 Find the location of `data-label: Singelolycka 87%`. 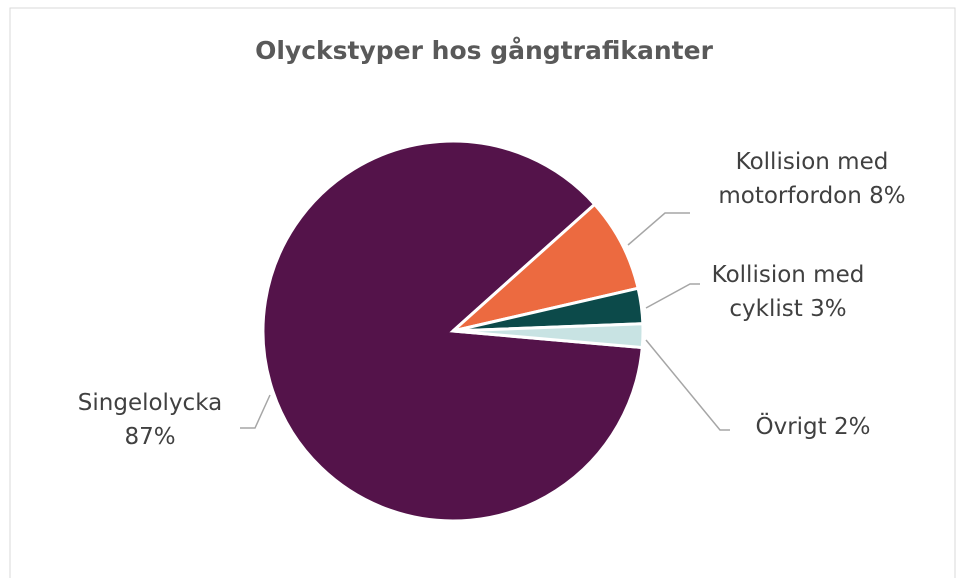

data-label: Singelolycka 87% is located at coordinates (150, 420).